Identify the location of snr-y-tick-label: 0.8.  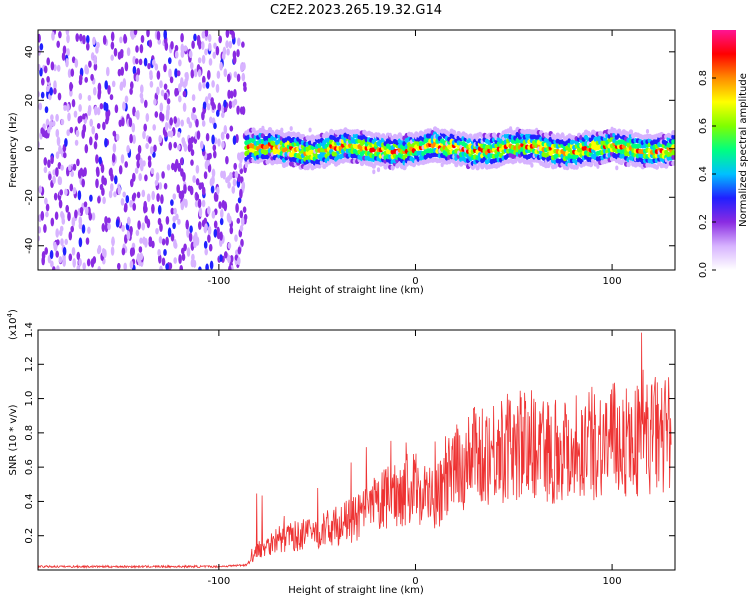
(29, 433).